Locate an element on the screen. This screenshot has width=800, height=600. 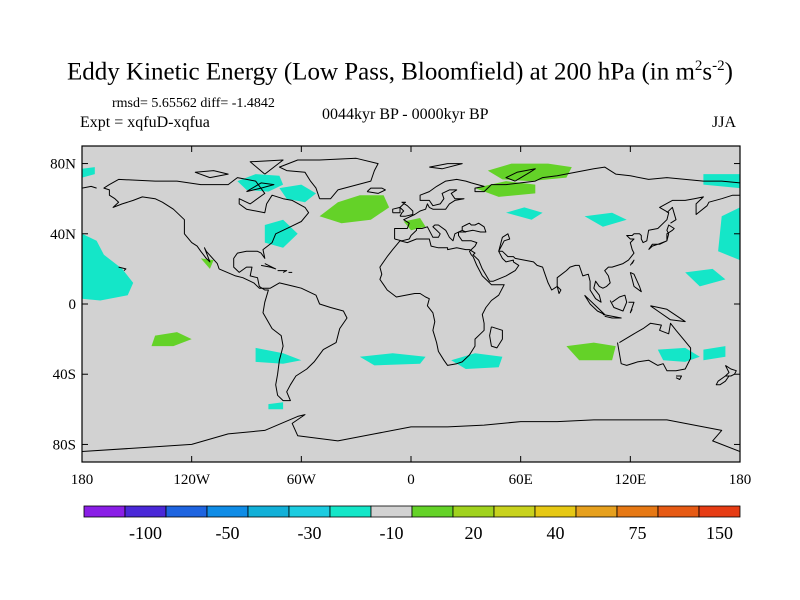
anomaly-sw-pacific is located at coordinates (714, 353).